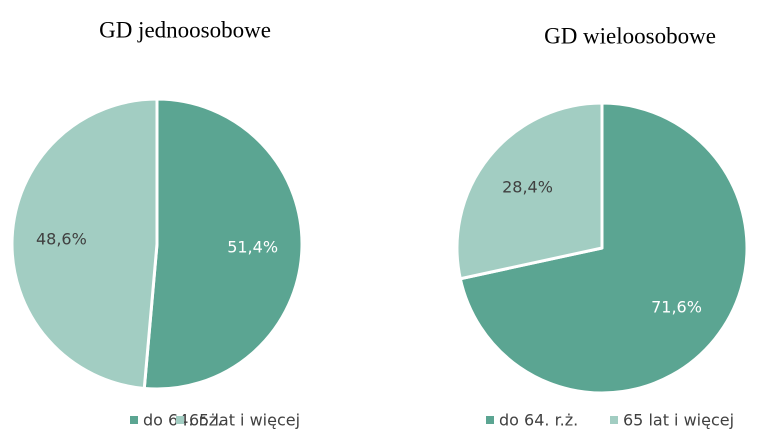 The width and height of the screenshot is (781, 433). Describe the element at coordinates (185, 29) in the screenshot. I see `chart-title: GD jednoosobowe` at that location.